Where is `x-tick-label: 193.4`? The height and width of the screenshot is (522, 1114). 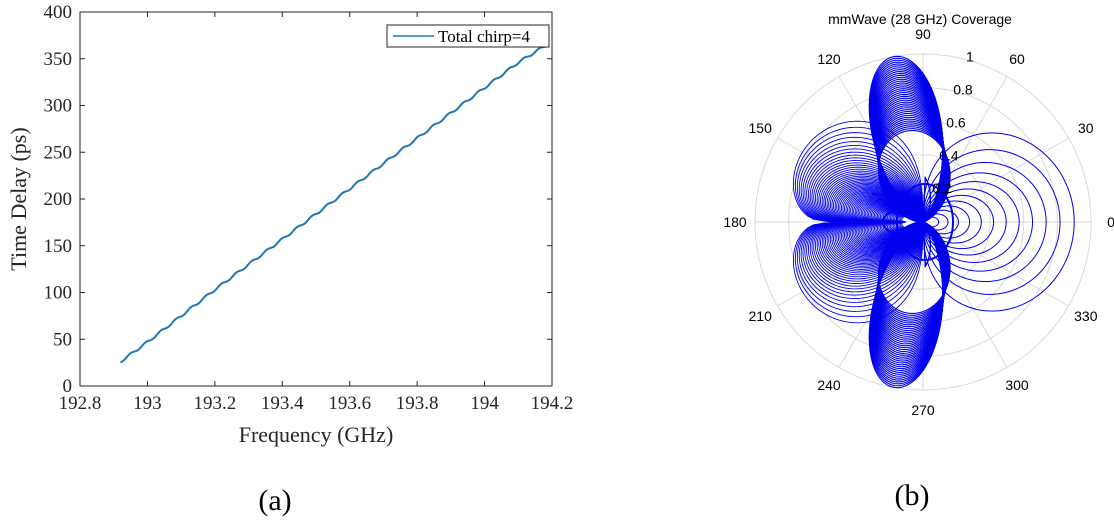
x-tick-label: 193.4 is located at coordinates (282, 403).